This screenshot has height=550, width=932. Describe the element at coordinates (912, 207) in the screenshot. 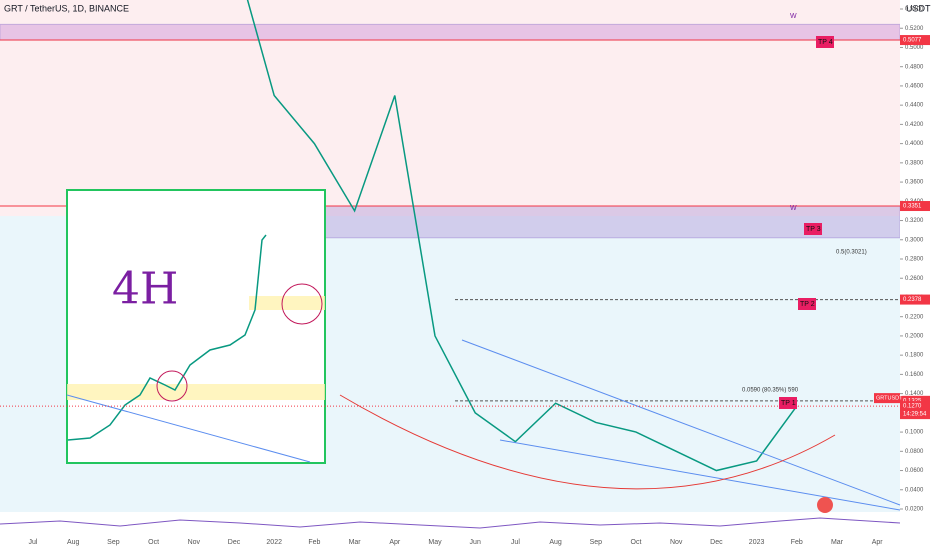

I see `level-label: 0.3351` at that location.